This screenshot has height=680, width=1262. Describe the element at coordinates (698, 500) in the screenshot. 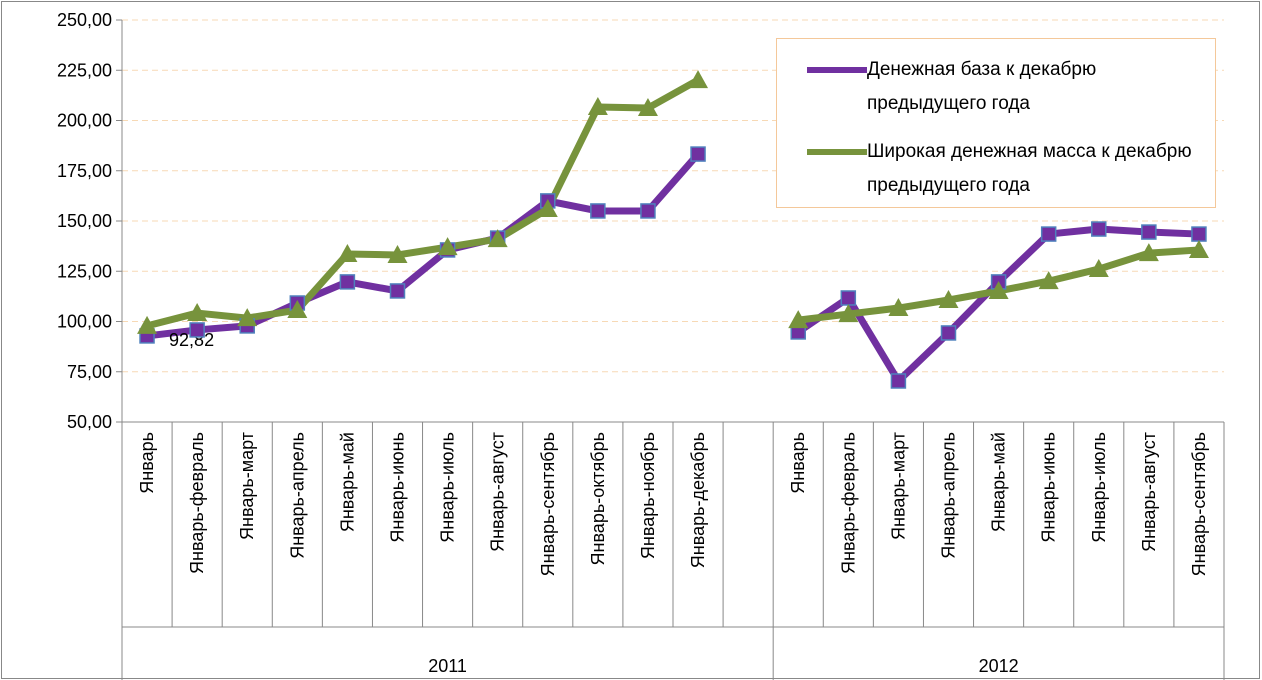

I see `x-tick-label: Январь-декабрь` at that location.